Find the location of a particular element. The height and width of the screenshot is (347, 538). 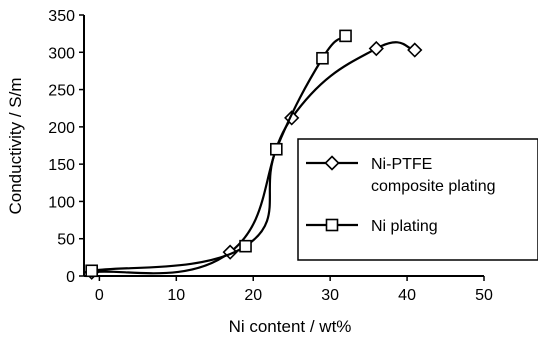

legend-item: Ni plating is located at coordinates (372, 226).